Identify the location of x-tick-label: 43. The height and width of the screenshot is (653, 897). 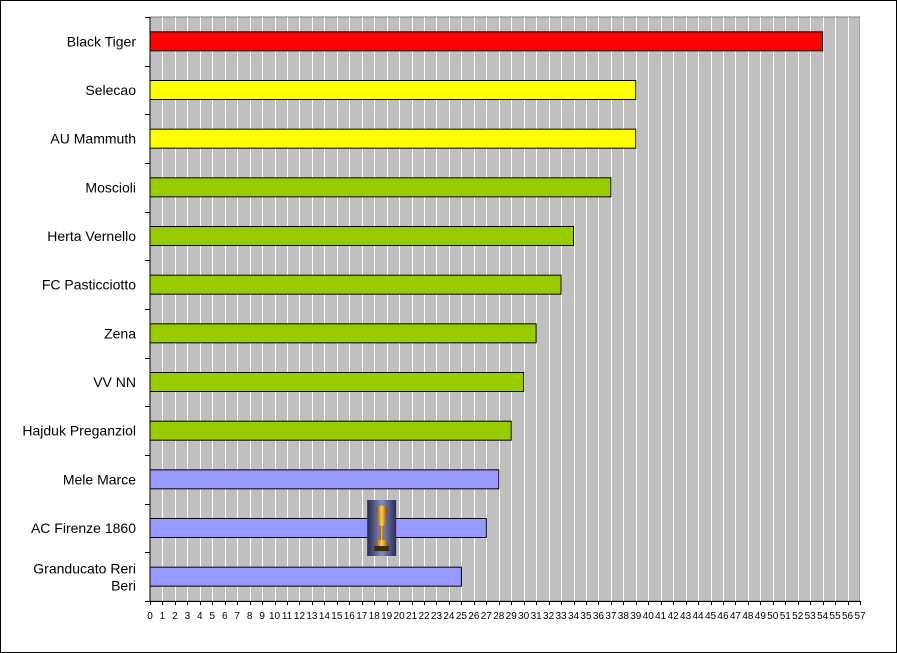
(686, 616).